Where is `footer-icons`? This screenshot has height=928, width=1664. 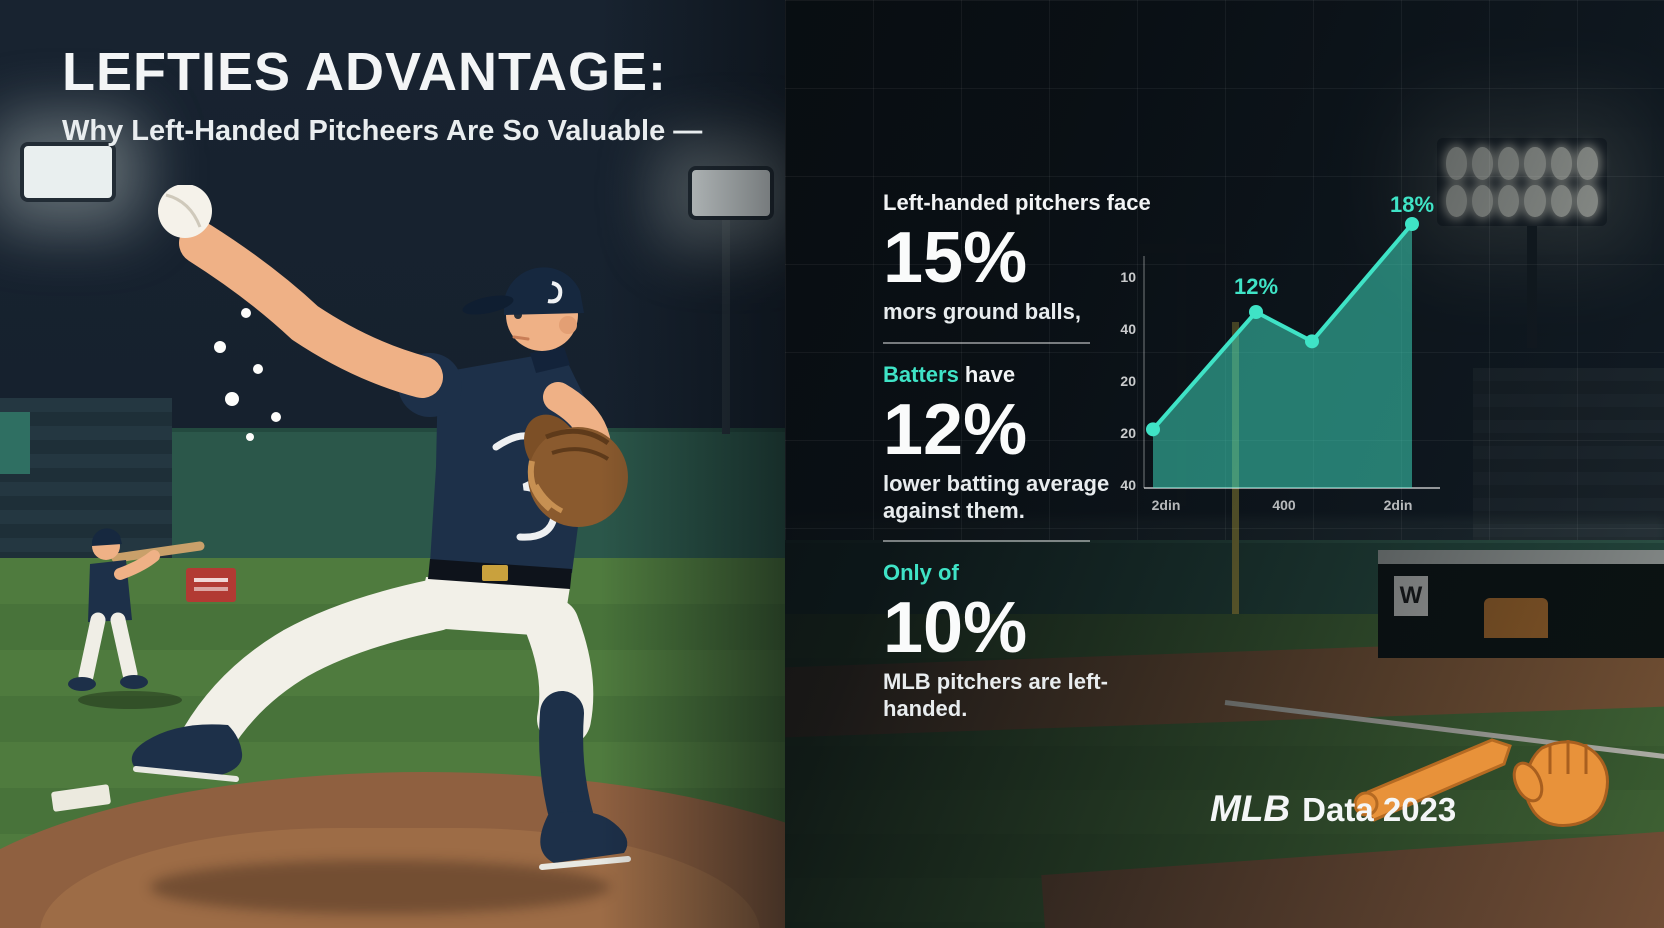 footer-icons is located at coordinates (1481, 782).